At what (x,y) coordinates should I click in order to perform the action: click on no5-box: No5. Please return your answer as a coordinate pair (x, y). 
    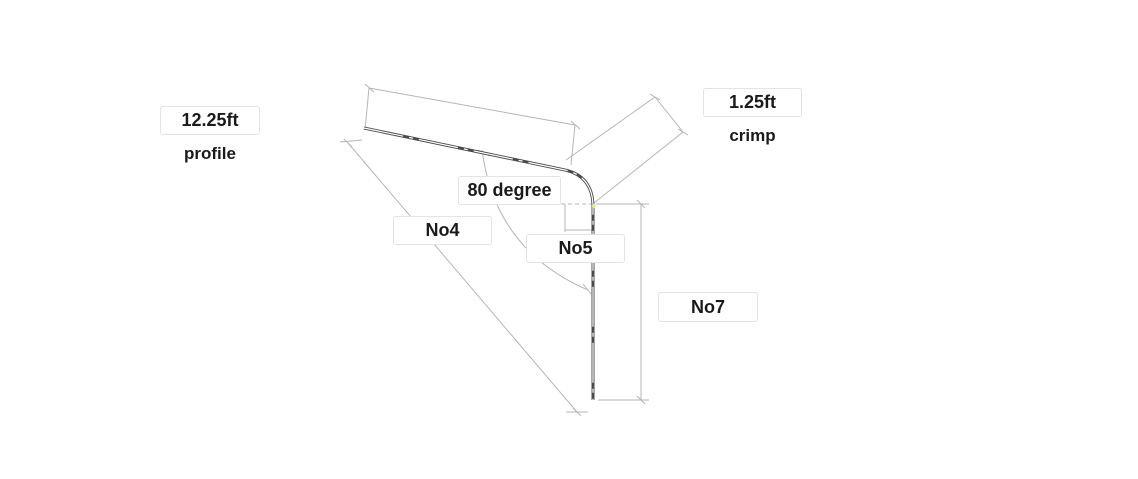
    Looking at the image, I should click on (575, 248).